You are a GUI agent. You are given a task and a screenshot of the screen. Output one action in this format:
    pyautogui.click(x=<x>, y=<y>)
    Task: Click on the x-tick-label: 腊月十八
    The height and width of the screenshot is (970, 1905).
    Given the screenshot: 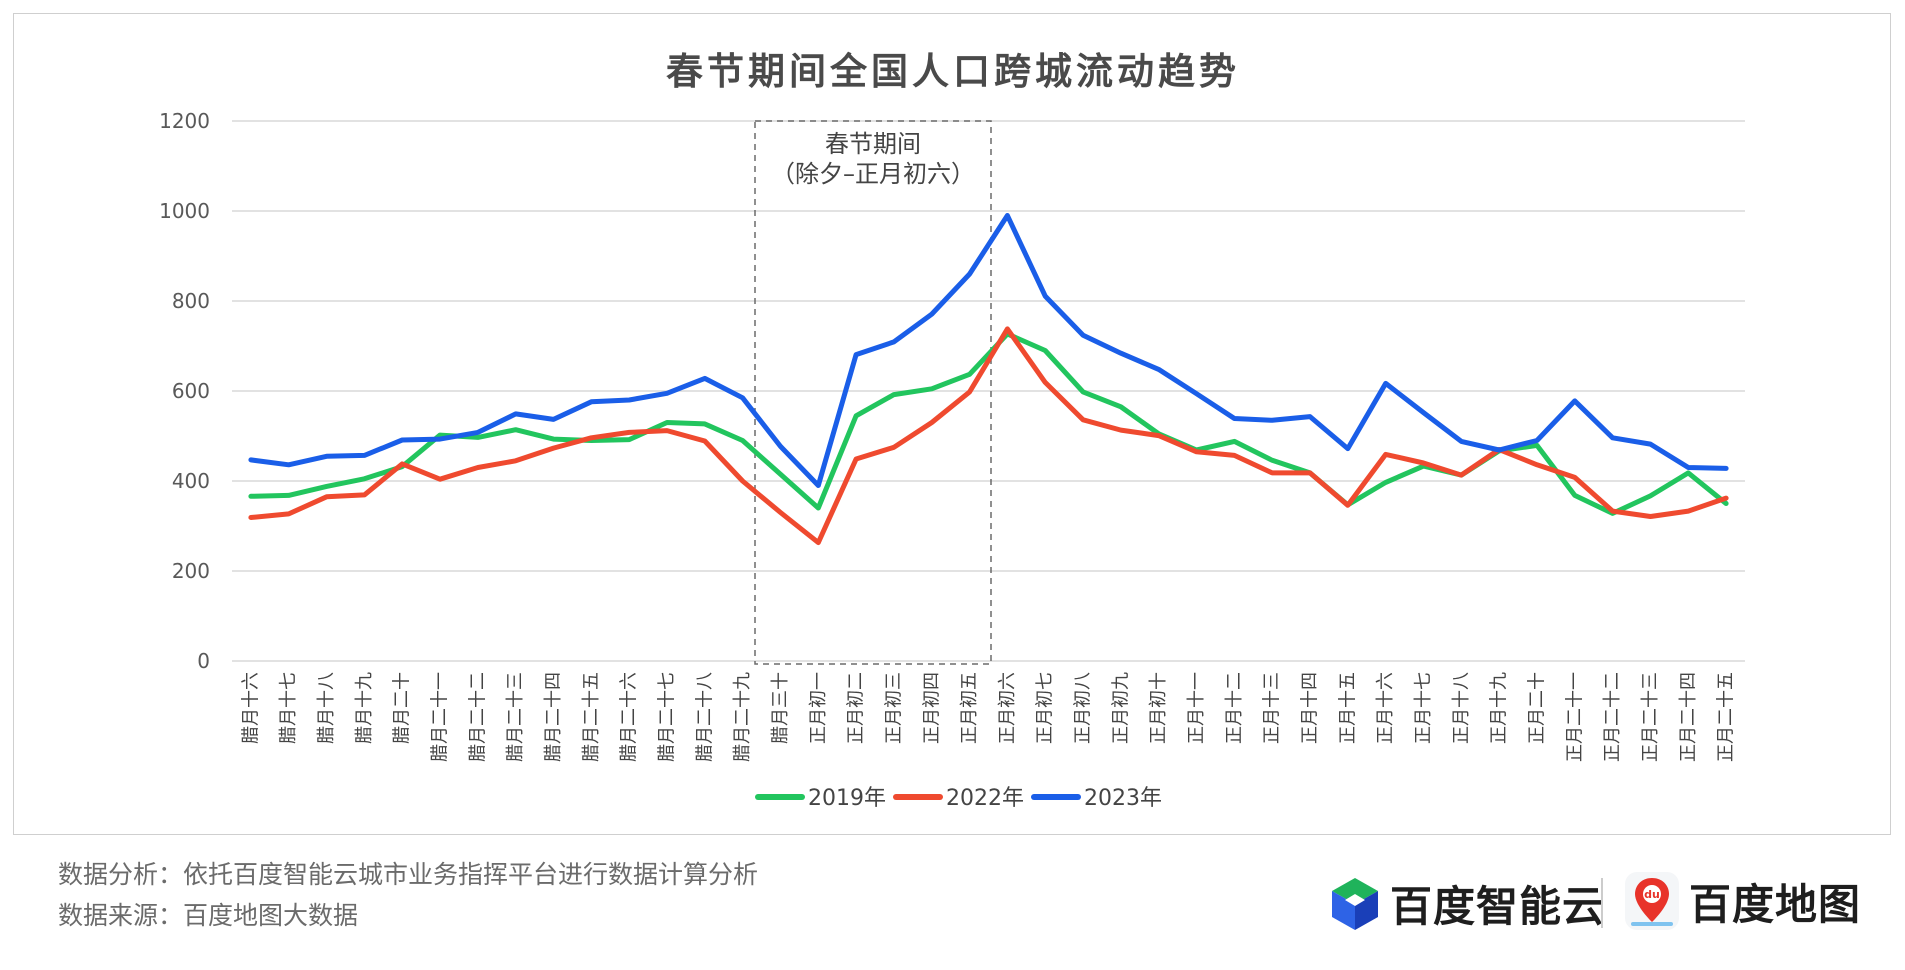 What is the action you would take?
    pyautogui.click(x=326, y=708)
    